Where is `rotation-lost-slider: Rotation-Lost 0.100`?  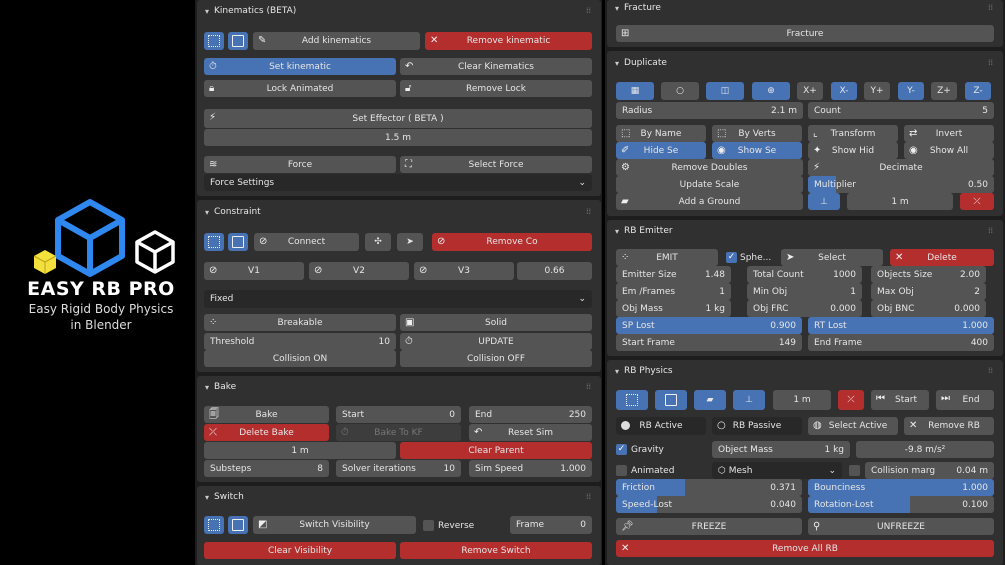
rotation-lost-slider: Rotation-Lost 0.100 is located at coordinates (901, 504).